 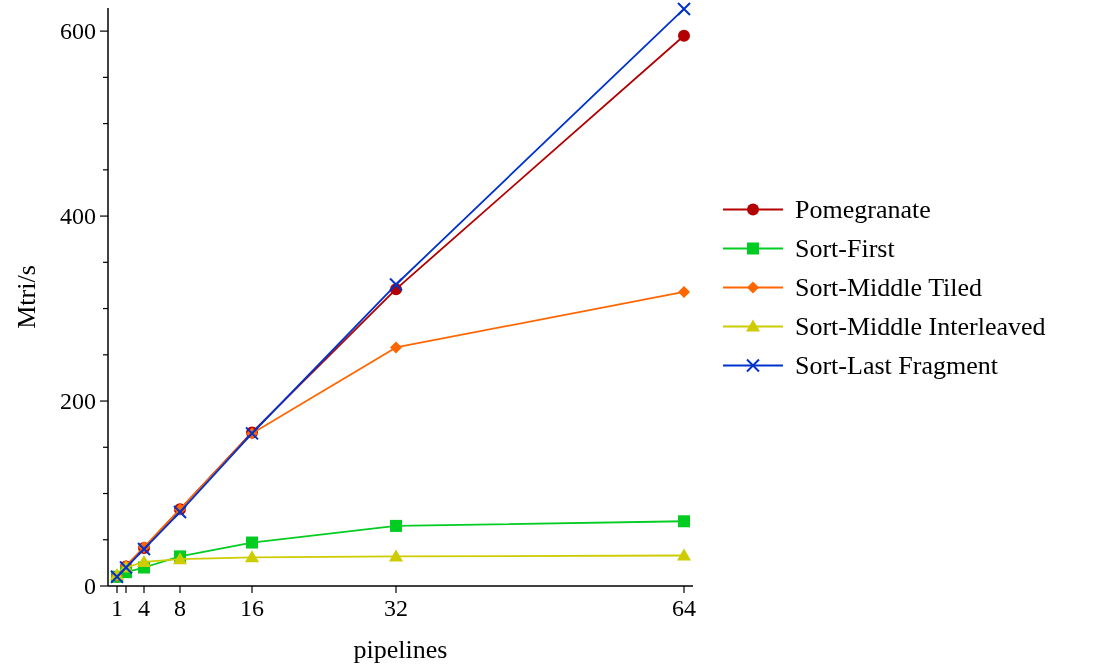 I want to click on x-axis-title: pipelines, so click(x=400, y=649).